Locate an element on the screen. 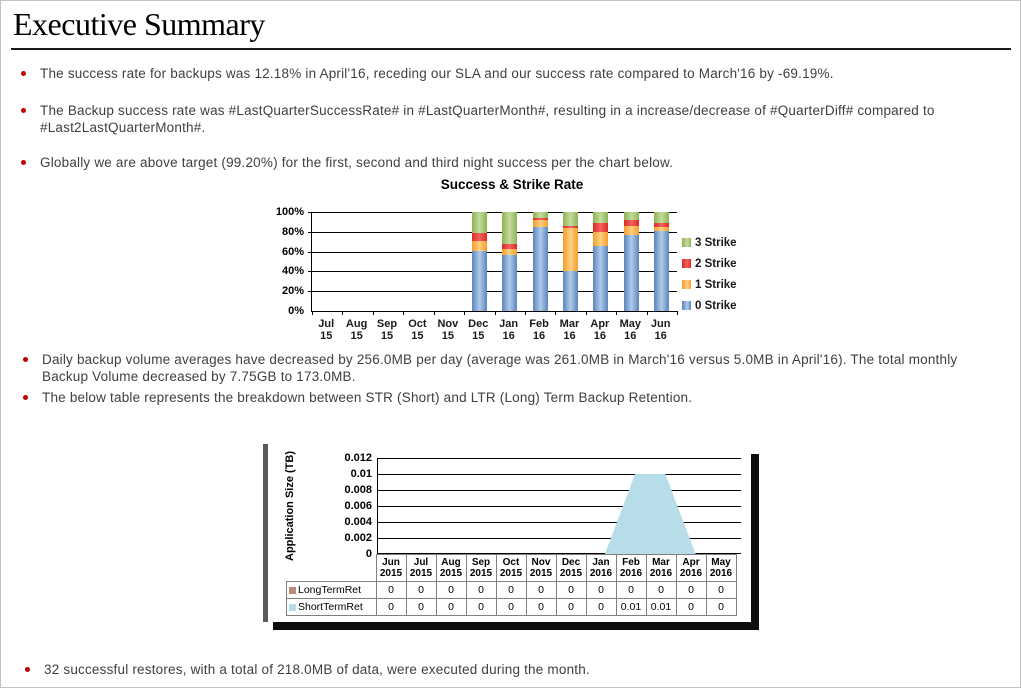 The height and width of the screenshot is (688, 1021). chart1-ylabels: 100% 80% 60% 40% 20% 0% is located at coordinates (286, 261).